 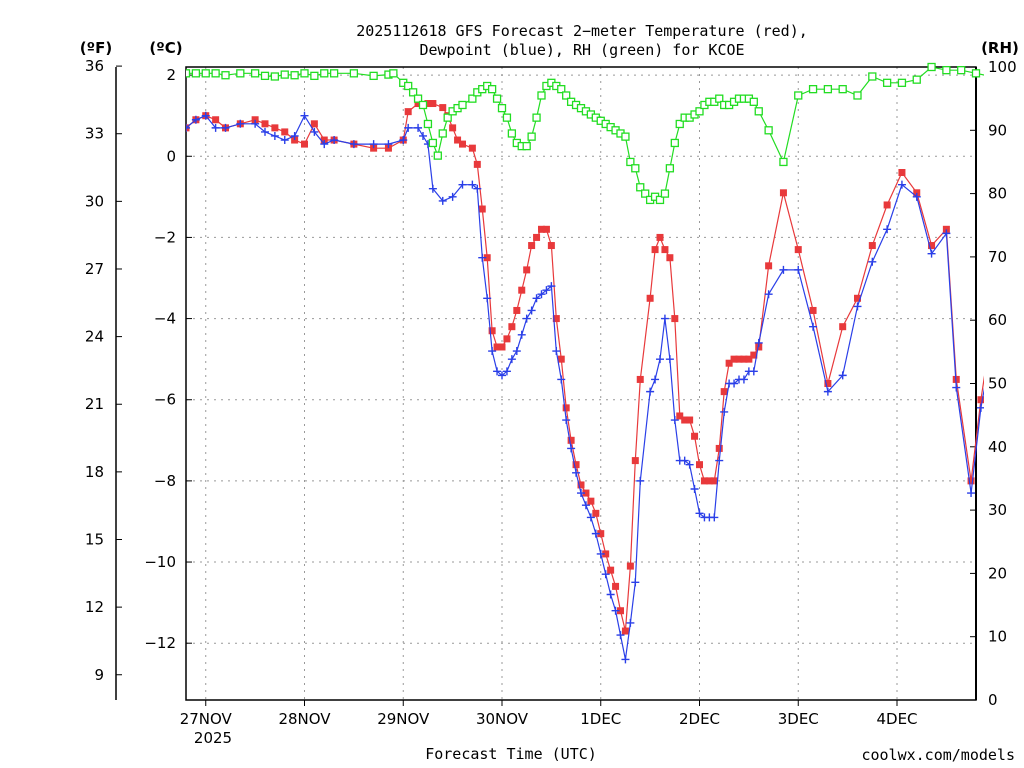 I want to click on fahrenheit-tick-label: 36, so click(x=94, y=66).